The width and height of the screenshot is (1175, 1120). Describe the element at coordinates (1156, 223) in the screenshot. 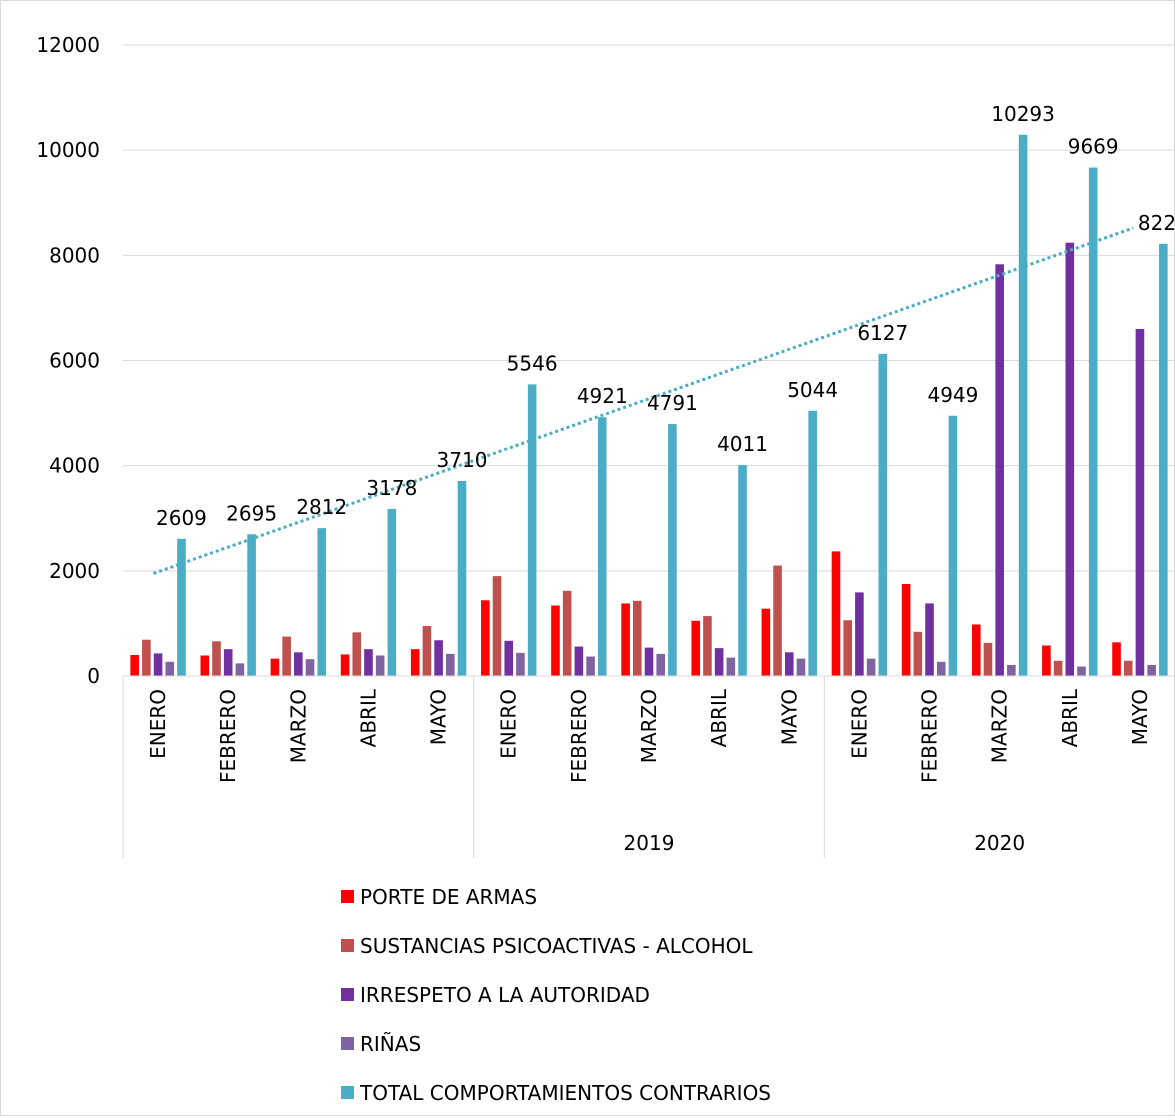

I see `data-label: 8220` at that location.